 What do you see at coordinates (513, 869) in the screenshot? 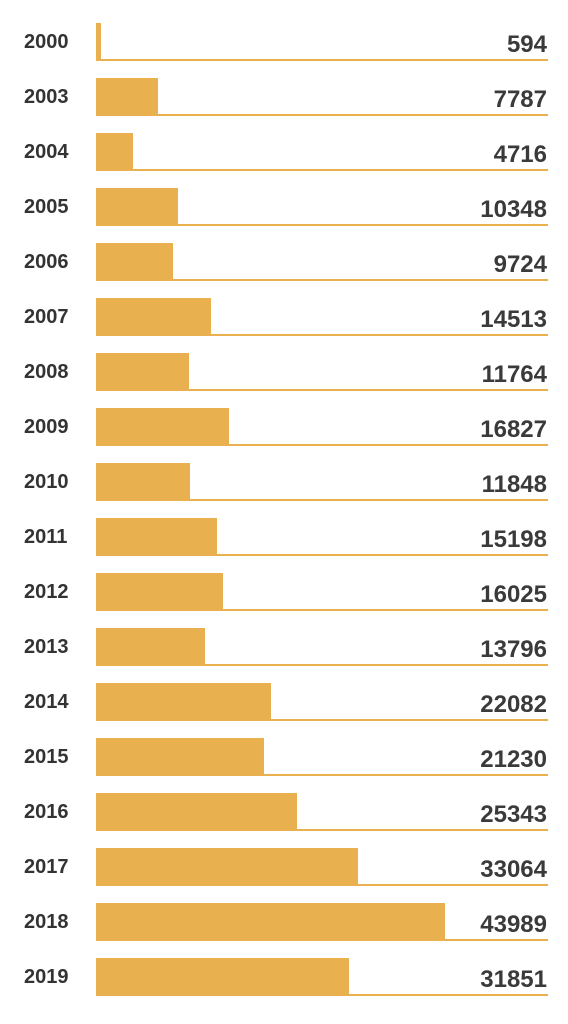
I see `value-label: 33064` at bounding box center [513, 869].